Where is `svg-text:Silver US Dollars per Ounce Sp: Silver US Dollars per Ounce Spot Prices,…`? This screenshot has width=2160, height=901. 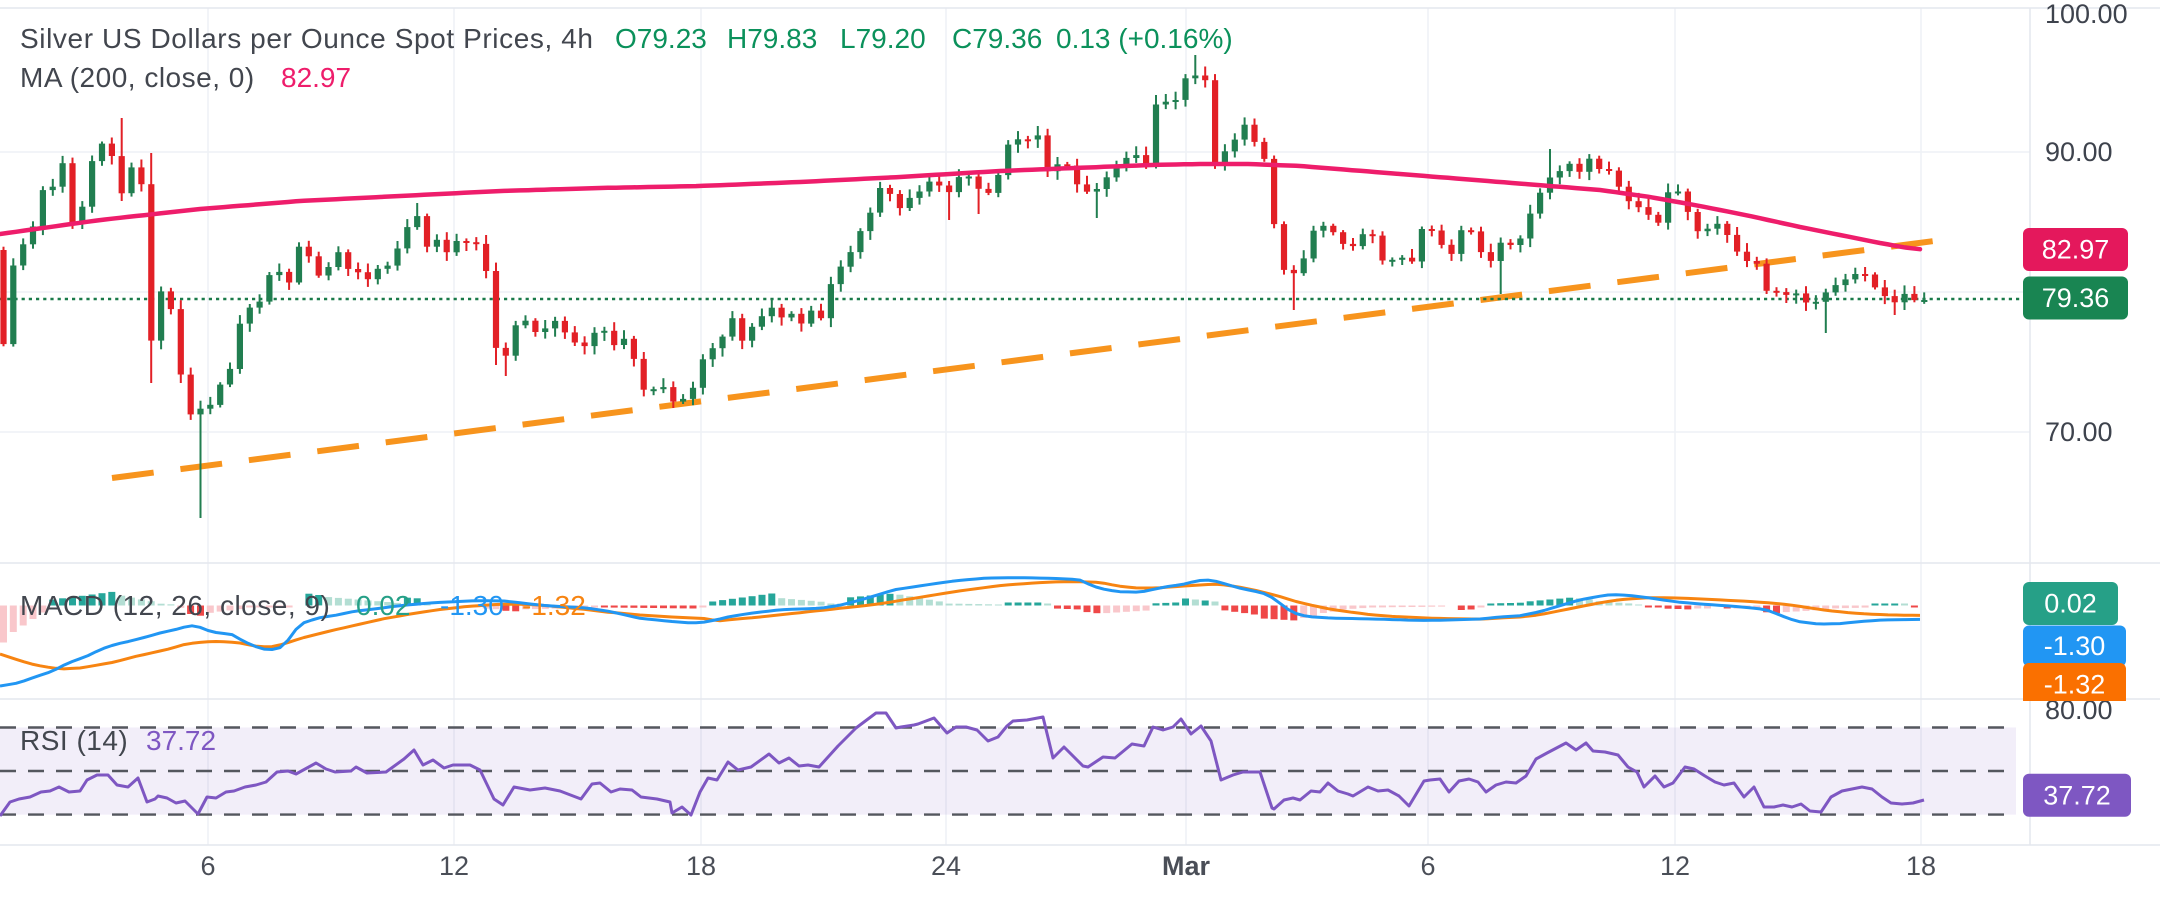 svg-text:Silver US Dollars per Ounce Sp: Silver US Dollars per Ounce Spot Prices,… is located at coordinates (307, 38).